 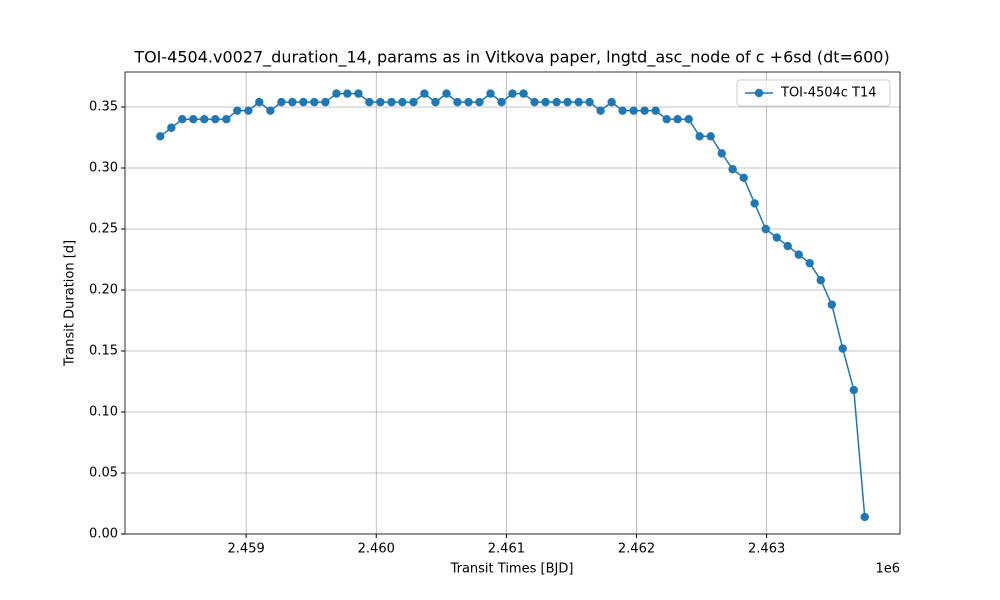 I want to click on y-tick-label: 0.05, so click(x=103, y=473).